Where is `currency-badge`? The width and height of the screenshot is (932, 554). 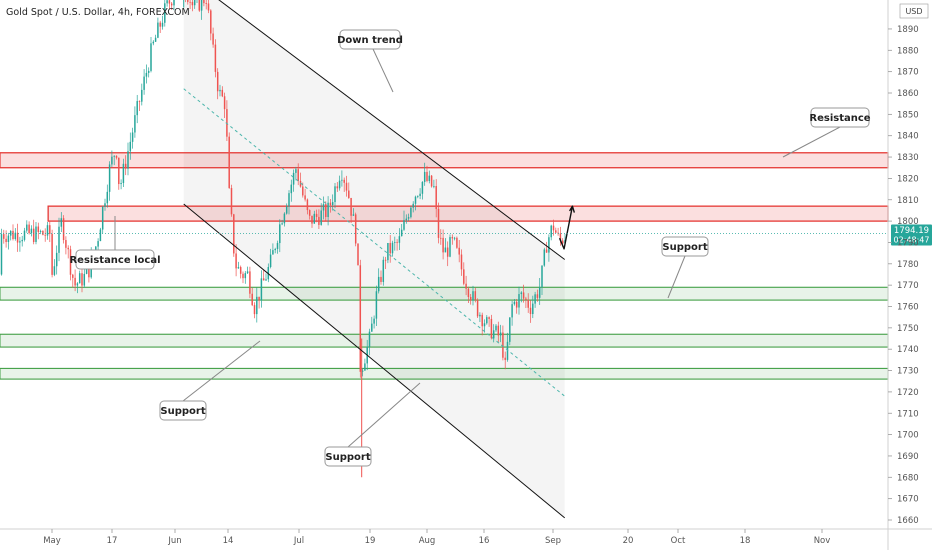
currency-badge is located at coordinates (914, 11).